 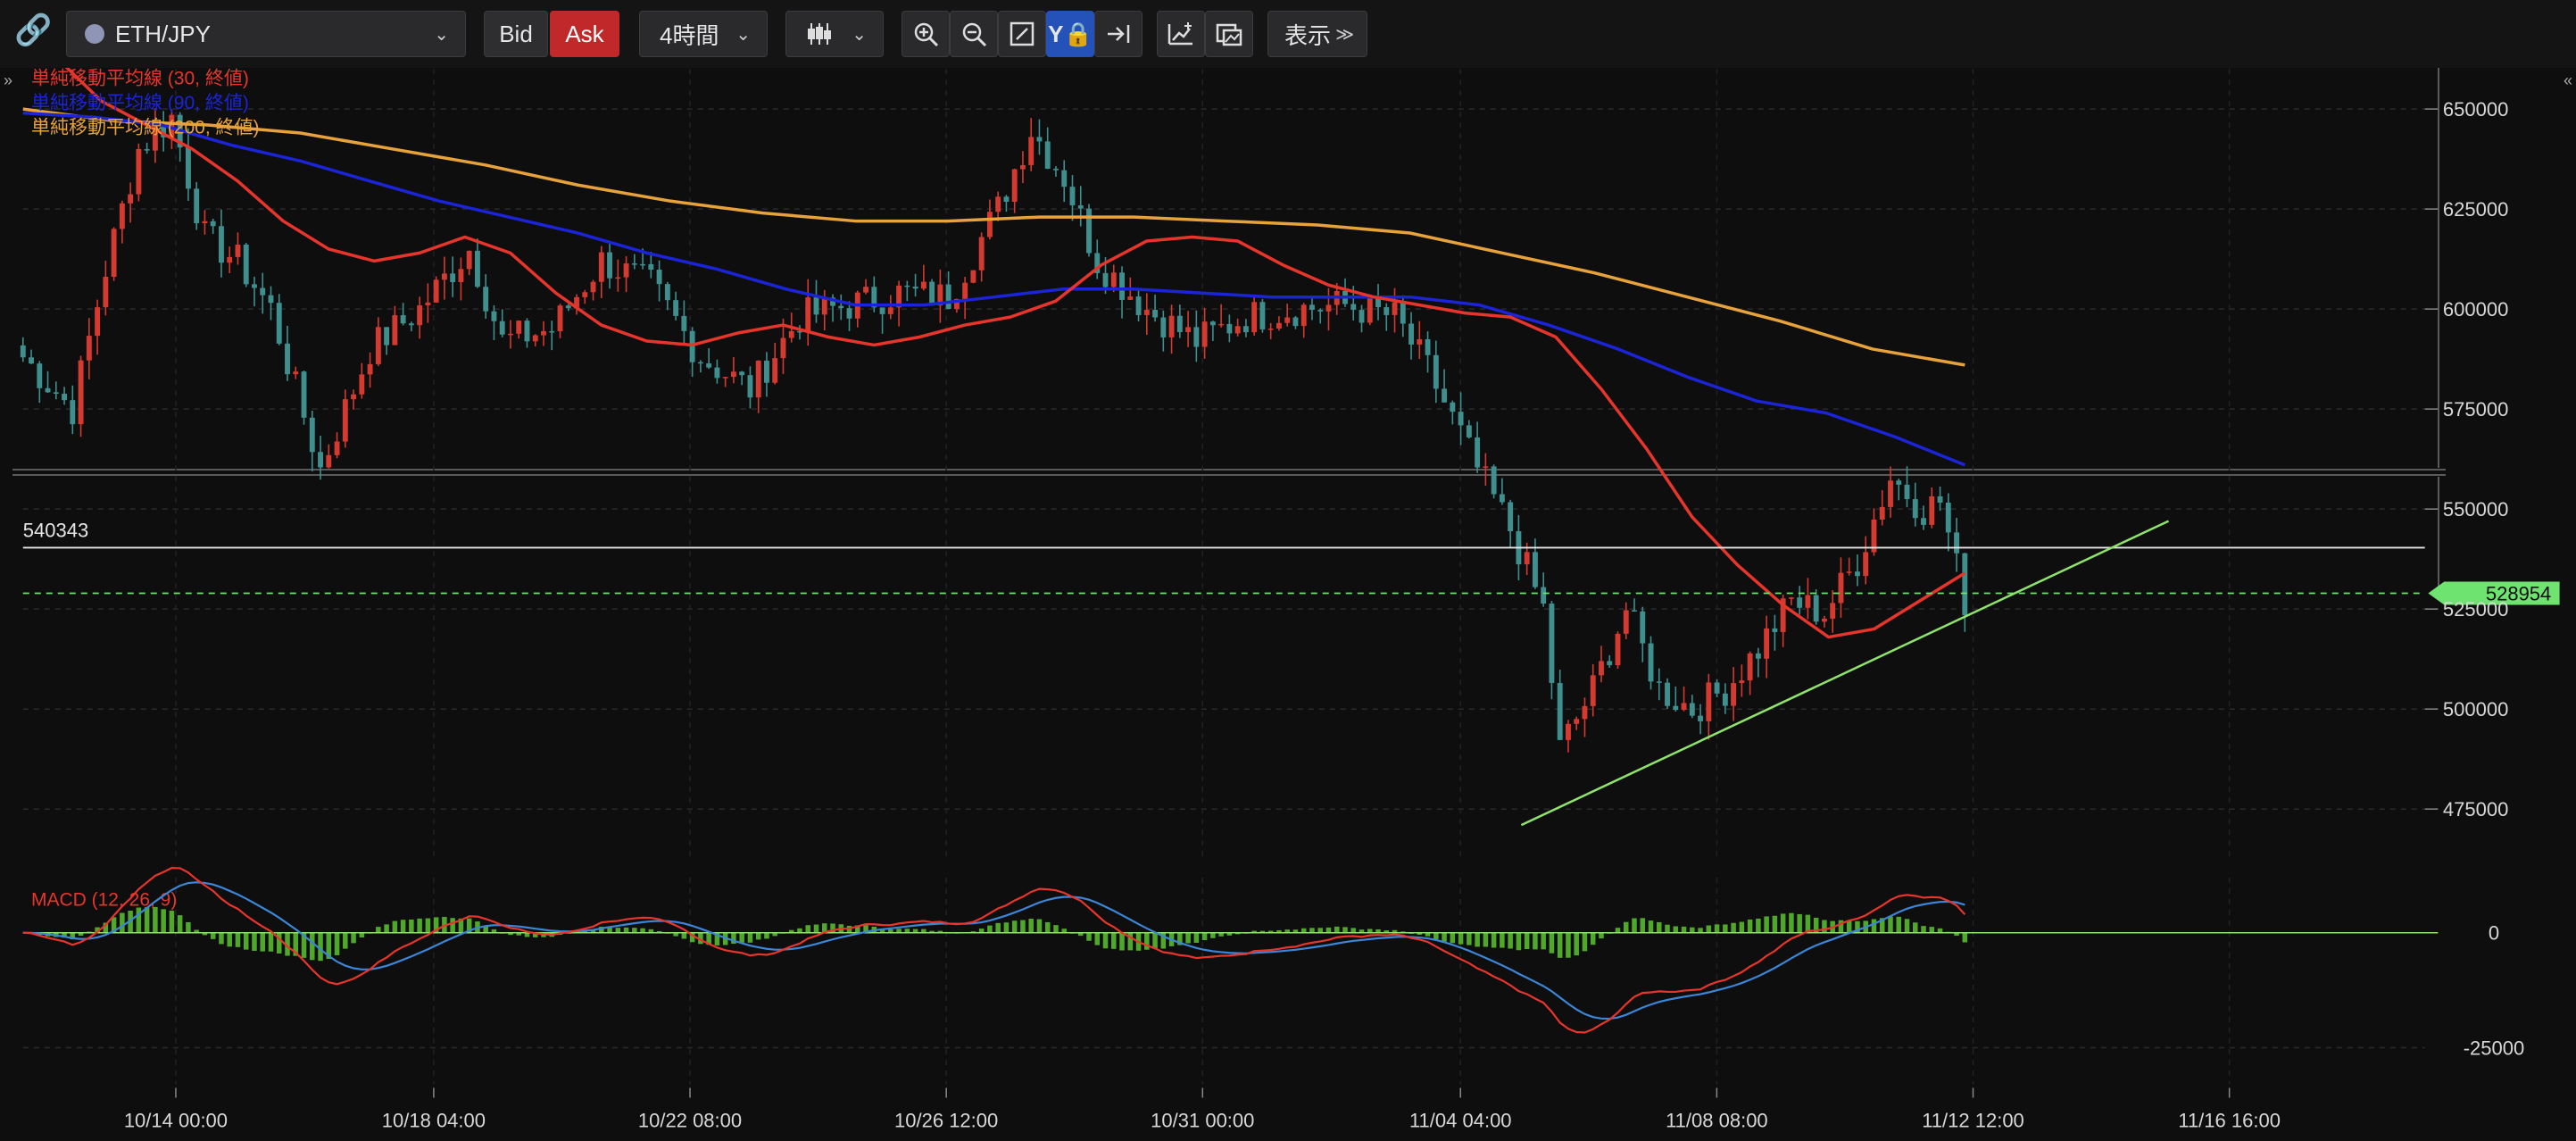 What do you see at coordinates (704, 34) in the screenshot?
I see `timeframe-selector: 4時間 ⌄` at bounding box center [704, 34].